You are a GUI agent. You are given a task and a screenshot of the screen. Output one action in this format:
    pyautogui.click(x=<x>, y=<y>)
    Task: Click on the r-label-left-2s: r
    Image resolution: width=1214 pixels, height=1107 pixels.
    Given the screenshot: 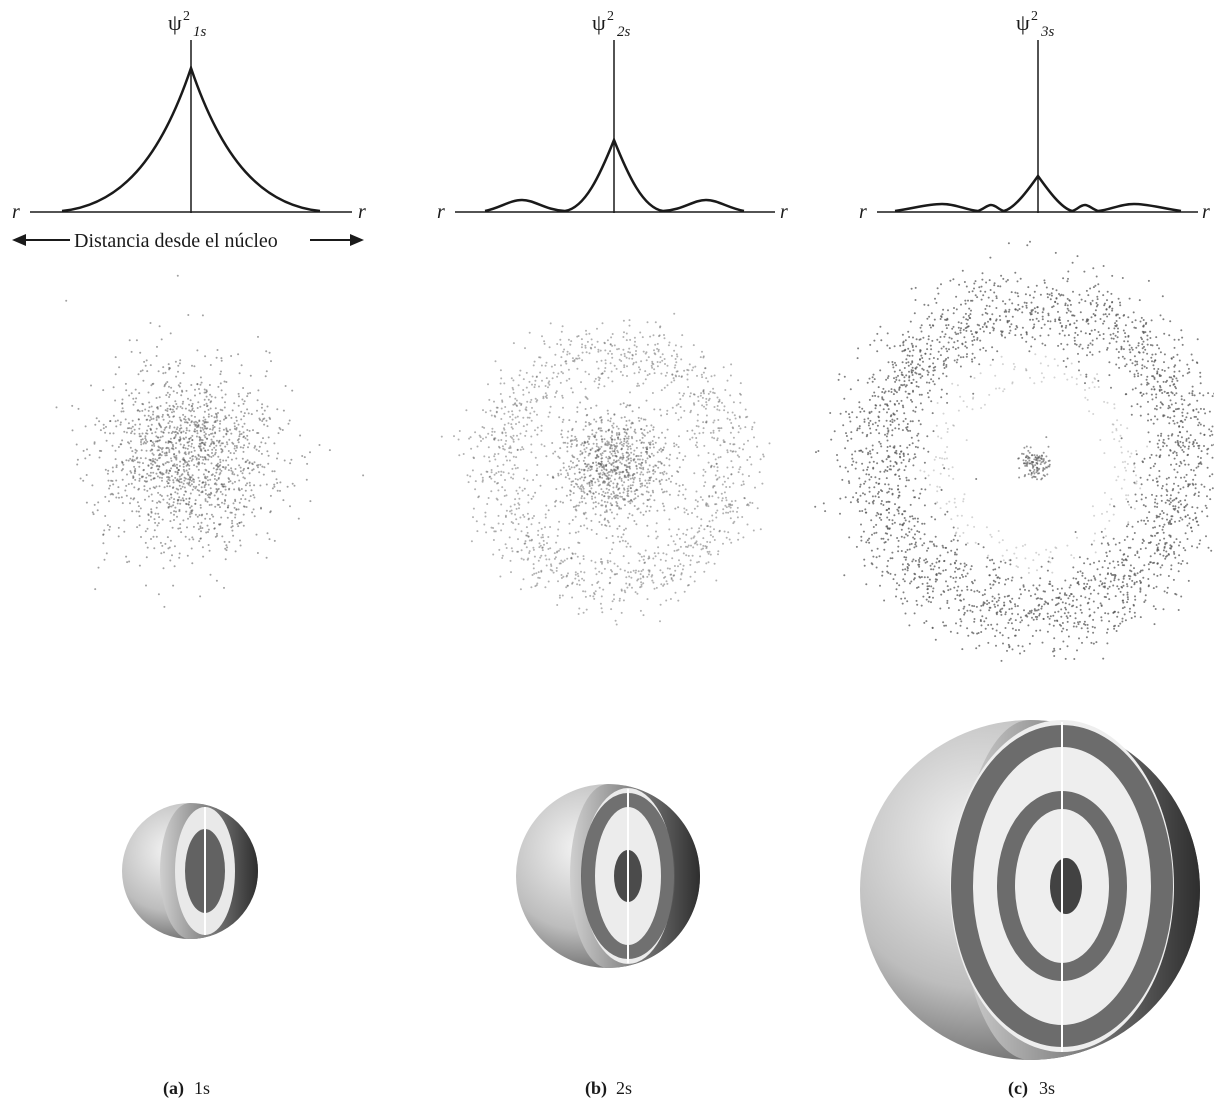 What is the action you would take?
    pyautogui.click(x=441, y=212)
    